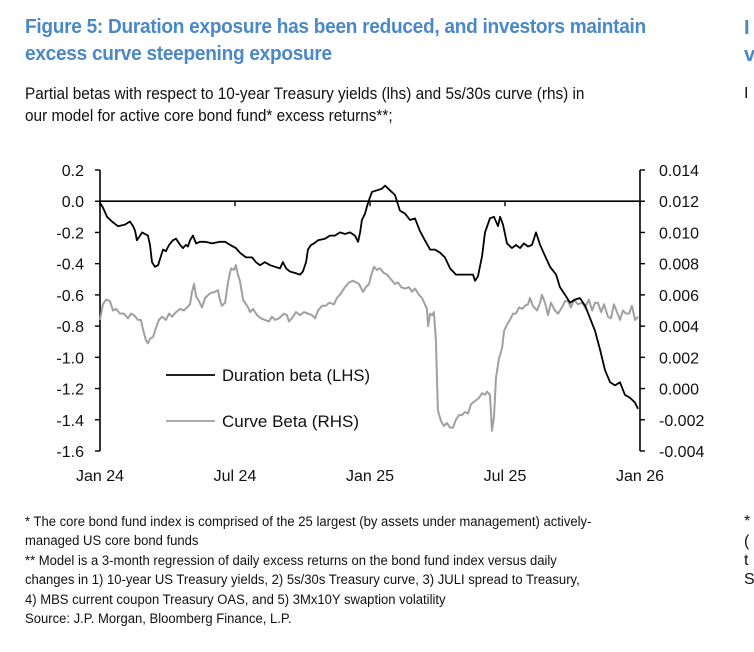  What do you see at coordinates (681, 421) in the screenshot?
I see `right-axis-tick-label: -0.002` at bounding box center [681, 421].